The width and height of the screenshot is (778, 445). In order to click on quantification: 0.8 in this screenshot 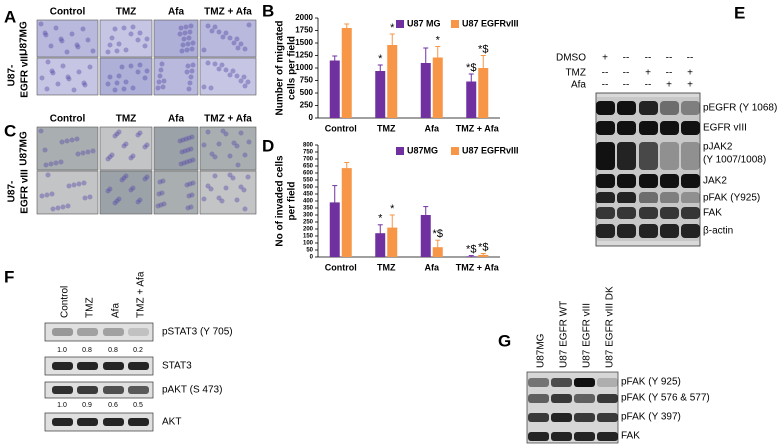, I will do `click(87, 350)`.